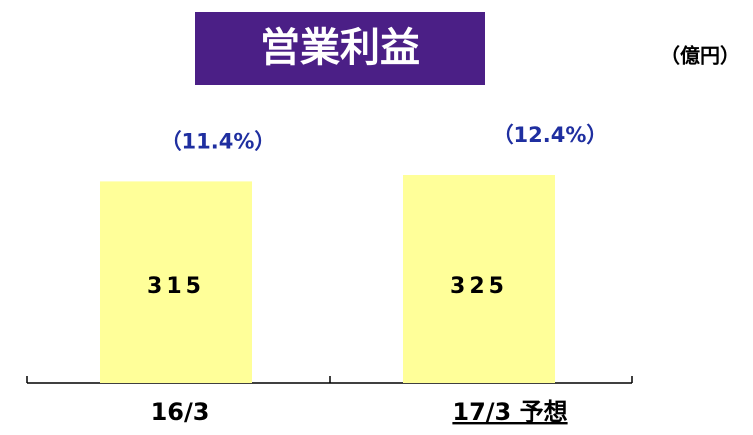 The height and width of the screenshot is (435, 753). What do you see at coordinates (180, 412) in the screenshot?
I see `x-tick-label: 16/3` at bounding box center [180, 412].